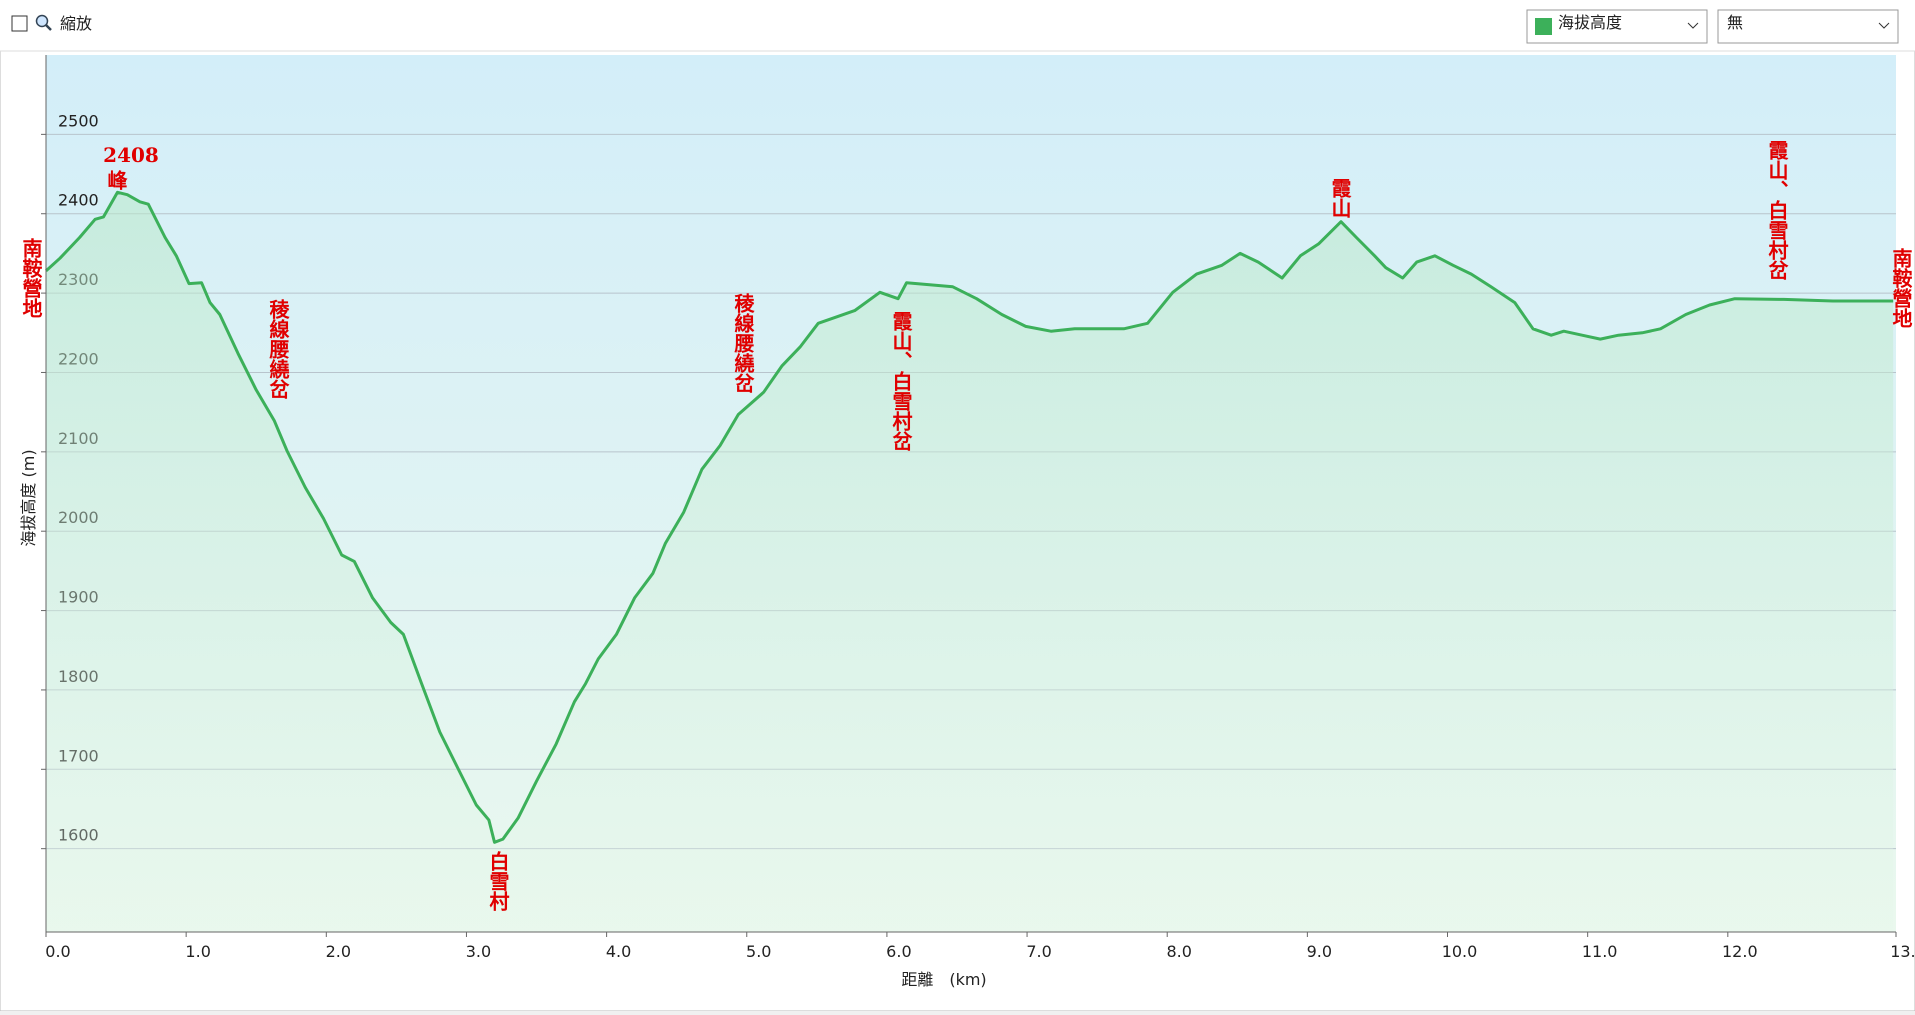  What do you see at coordinates (57, 951) in the screenshot?
I see `x-tick-label: 0.0` at bounding box center [57, 951].